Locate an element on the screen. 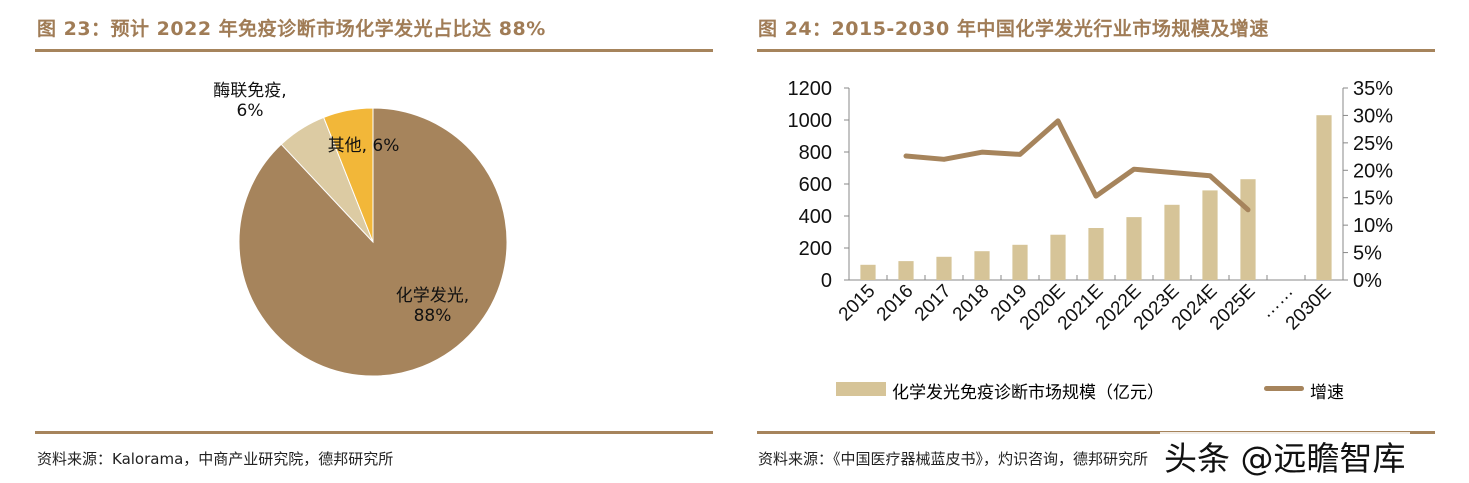 This screenshot has width=1469, height=483. bar-2024E is located at coordinates (1210, 235).